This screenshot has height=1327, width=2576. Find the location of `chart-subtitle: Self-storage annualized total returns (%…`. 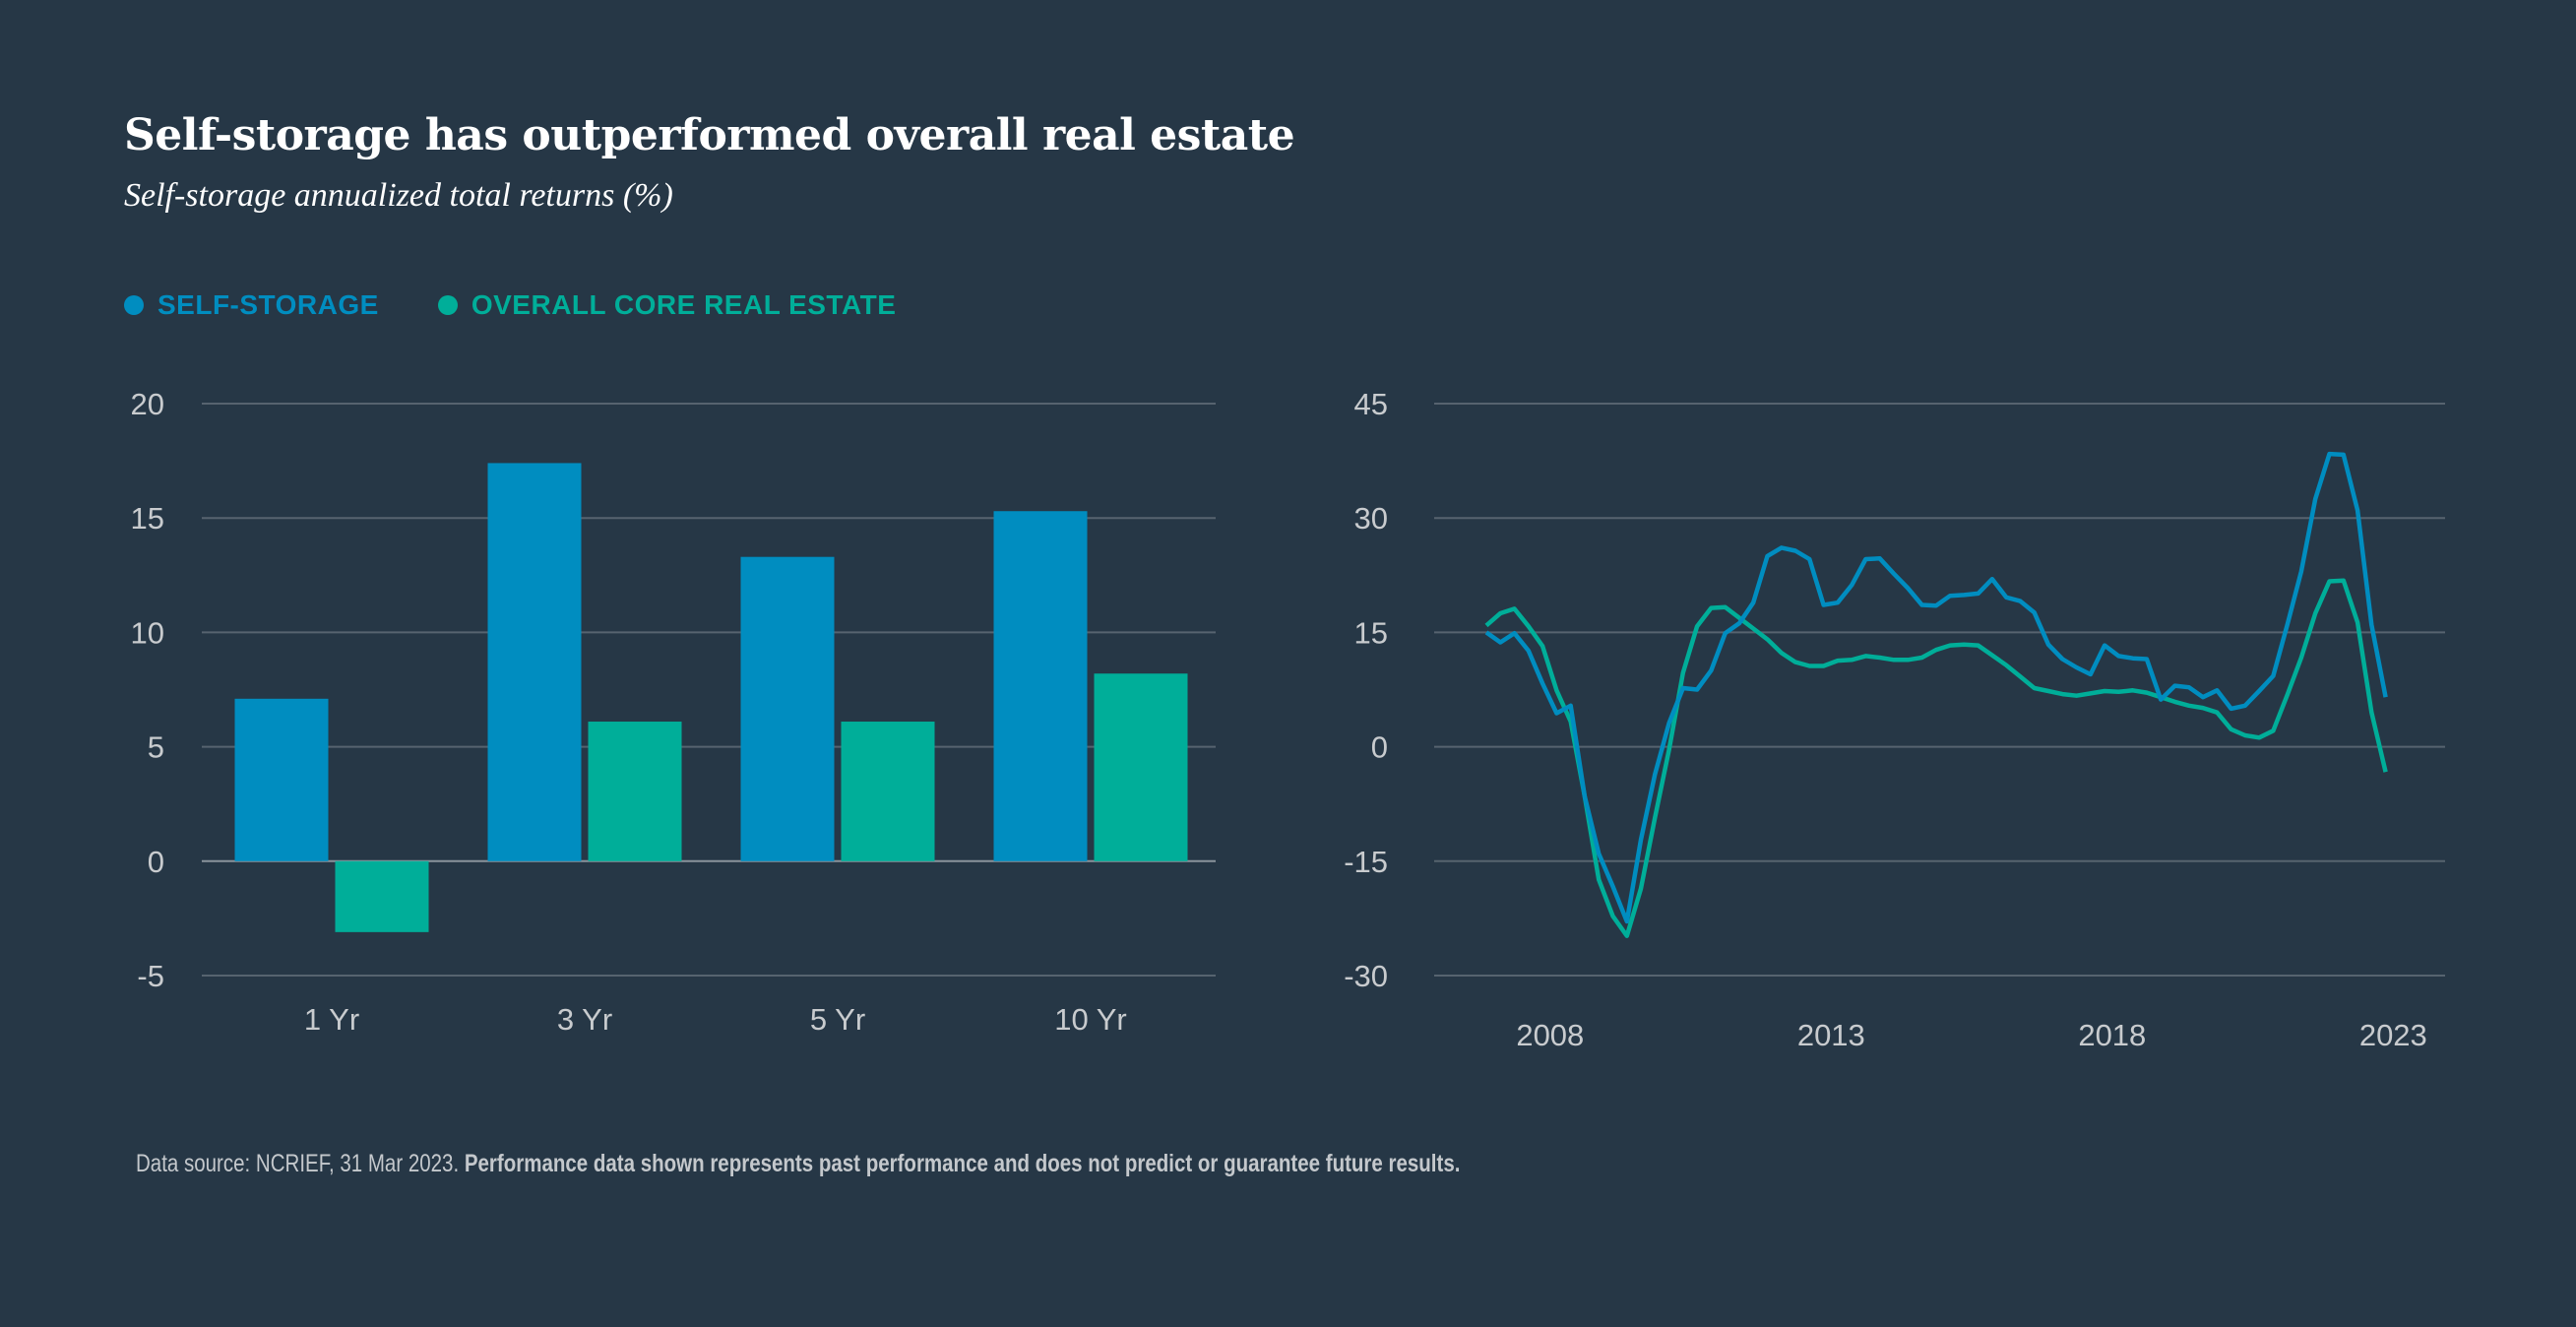

chart-subtitle: Self-storage annualized total returns (%… is located at coordinates (398, 195).